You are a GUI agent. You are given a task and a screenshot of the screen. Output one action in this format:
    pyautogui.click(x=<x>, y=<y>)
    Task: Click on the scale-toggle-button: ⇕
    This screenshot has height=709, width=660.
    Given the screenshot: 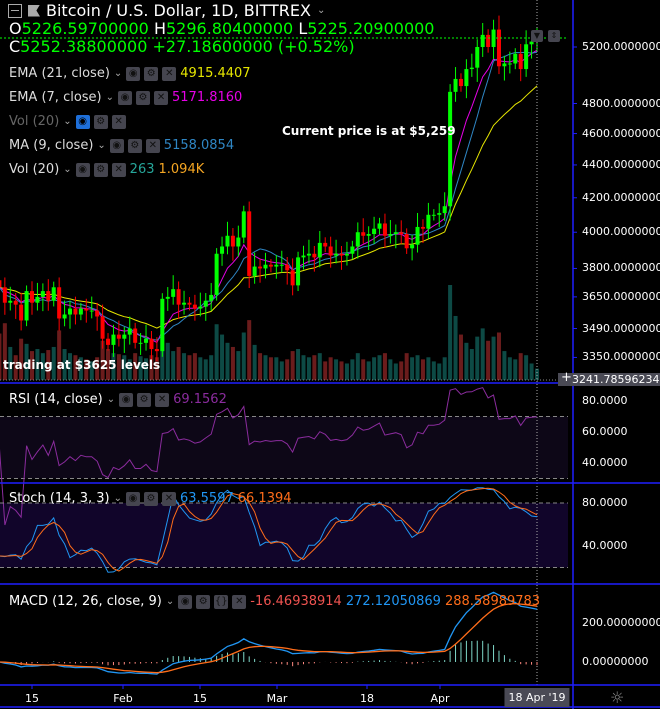 What is the action you would take?
    pyautogui.click(x=554, y=36)
    